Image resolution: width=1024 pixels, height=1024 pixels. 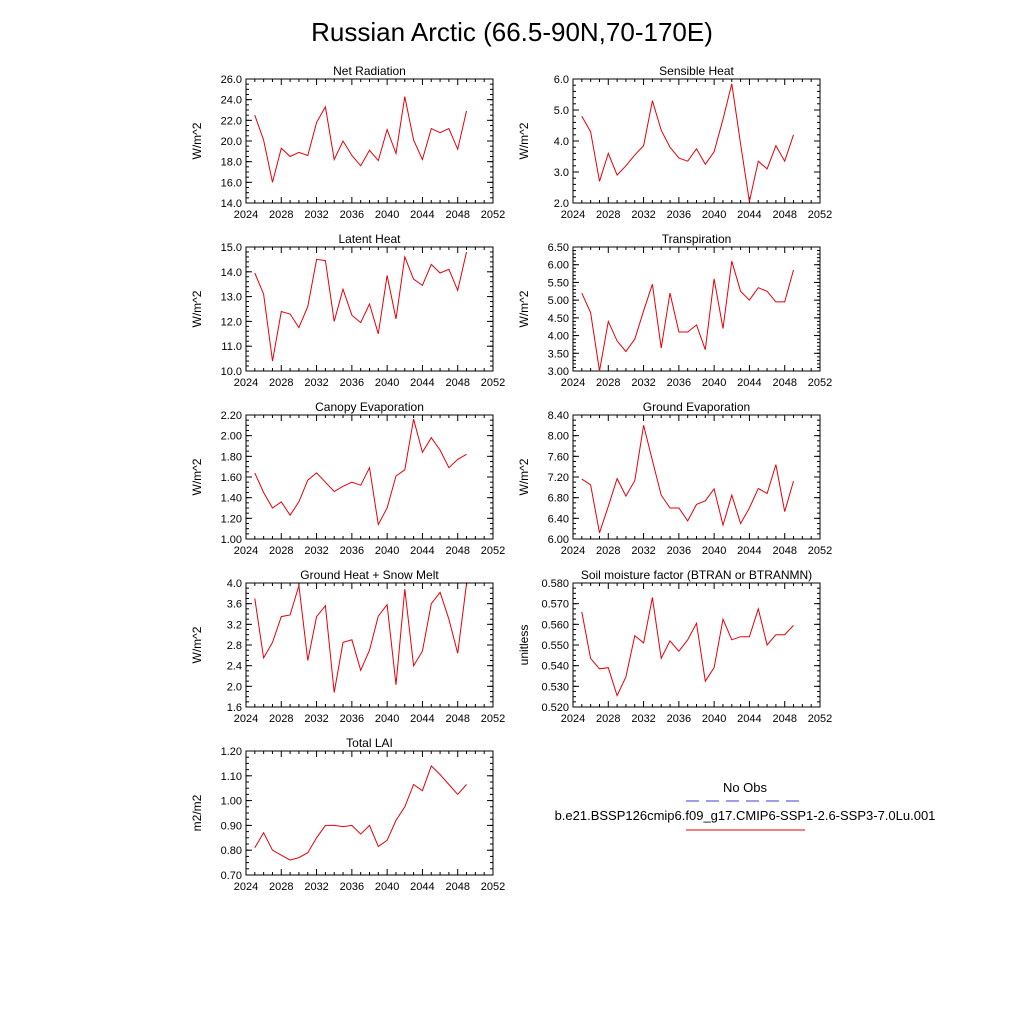 What do you see at coordinates (231, 499) in the screenshot?
I see `y-tick-label: 1.40` at bounding box center [231, 499].